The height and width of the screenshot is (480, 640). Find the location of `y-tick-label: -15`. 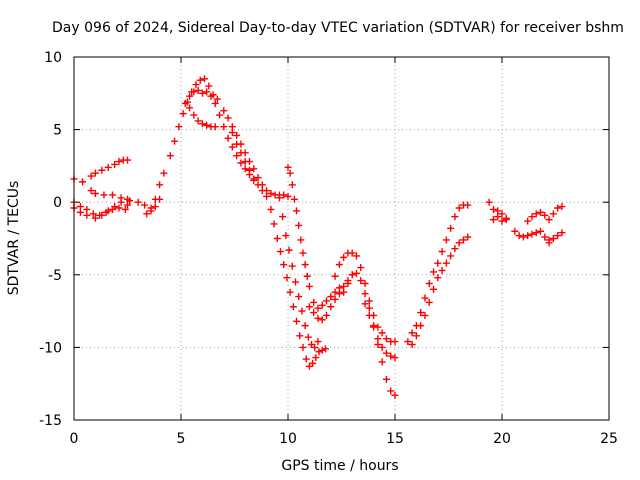

y-tick-label: -15 is located at coordinates (50, 421).